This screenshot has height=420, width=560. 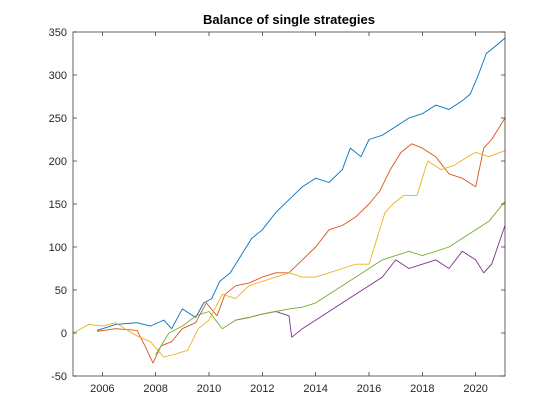 I want to click on y-tick-label: 50, so click(x=61, y=291).